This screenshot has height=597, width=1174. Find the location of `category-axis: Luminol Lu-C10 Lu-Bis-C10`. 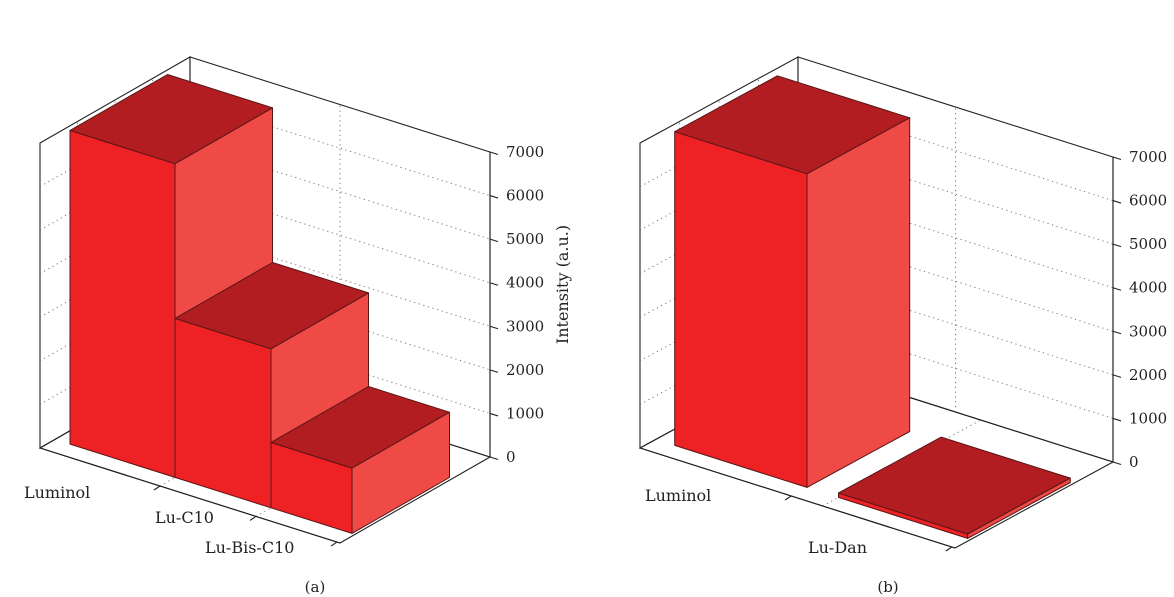

category-axis: Luminol Lu-C10 Lu-Bis-C10 is located at coordinates (182, 502).